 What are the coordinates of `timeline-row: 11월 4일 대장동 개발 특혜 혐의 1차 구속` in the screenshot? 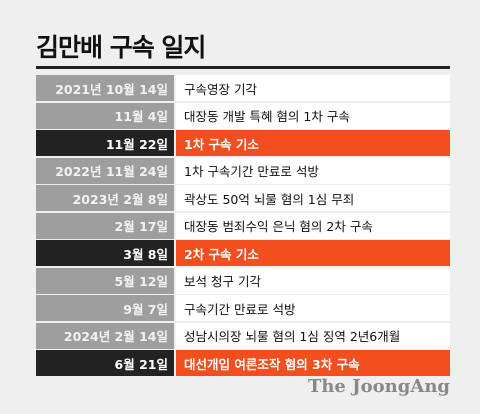 It's located at (243, 115).